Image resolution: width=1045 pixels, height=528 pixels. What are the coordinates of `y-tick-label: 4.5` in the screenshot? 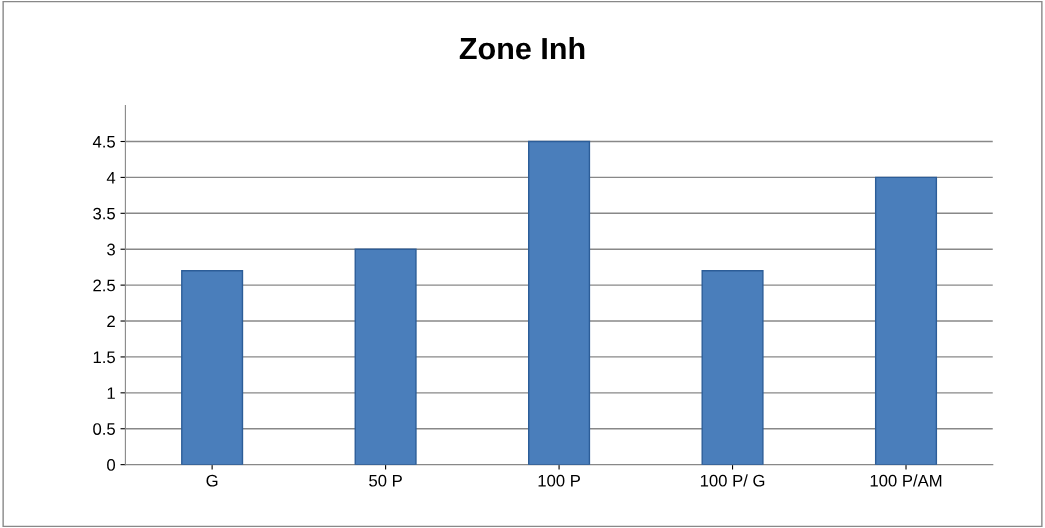 It's located at (103, 142).